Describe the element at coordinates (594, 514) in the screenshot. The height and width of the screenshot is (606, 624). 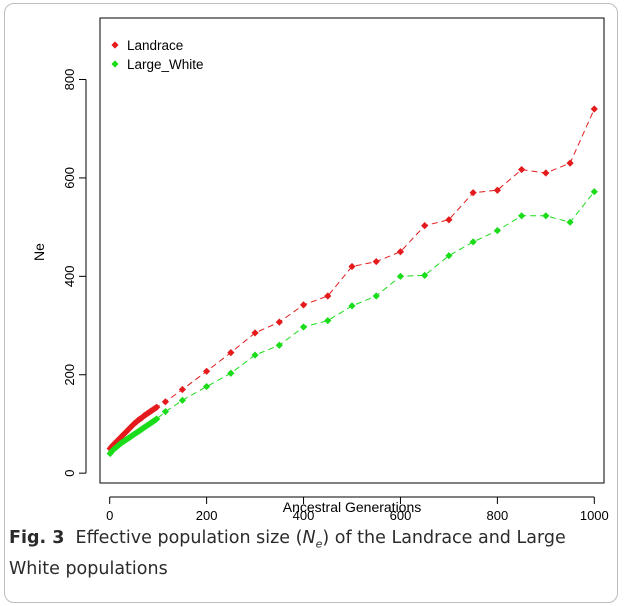
I see `x-tick-label-5: 1000` at that location.